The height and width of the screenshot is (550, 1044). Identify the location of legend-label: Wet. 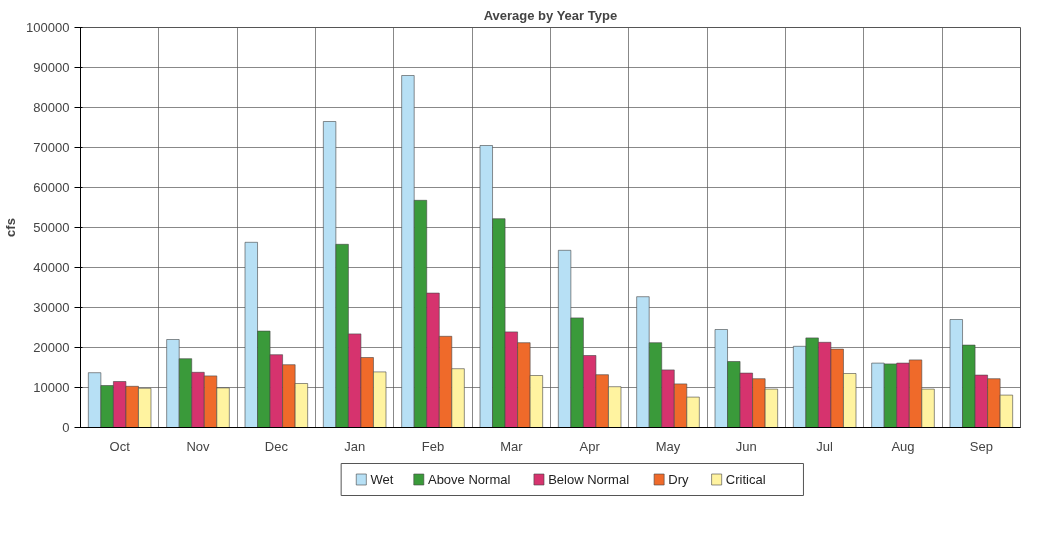
(382, 479).